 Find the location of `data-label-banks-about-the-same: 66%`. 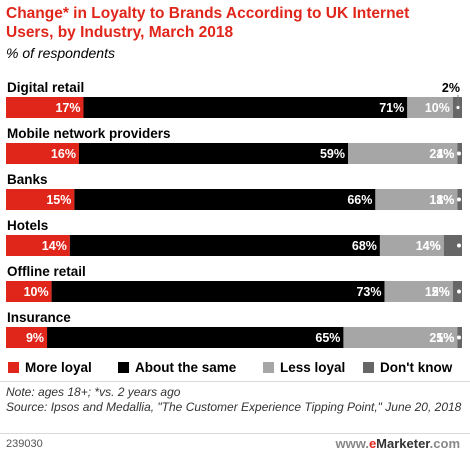

data-label-banks-about-the-same: 66% is located at coordinates (359, 200).